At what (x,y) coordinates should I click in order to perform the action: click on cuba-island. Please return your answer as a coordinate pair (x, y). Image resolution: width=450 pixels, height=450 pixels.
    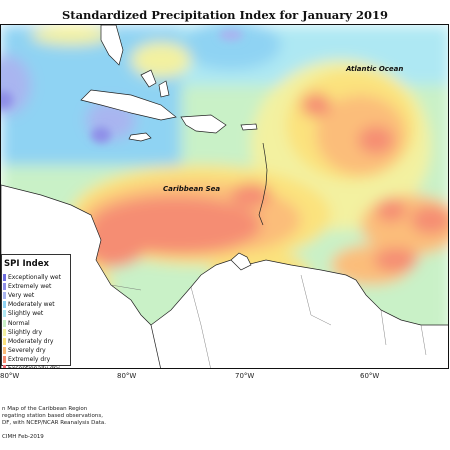
    Looking at the image, I should click on (128, 105).